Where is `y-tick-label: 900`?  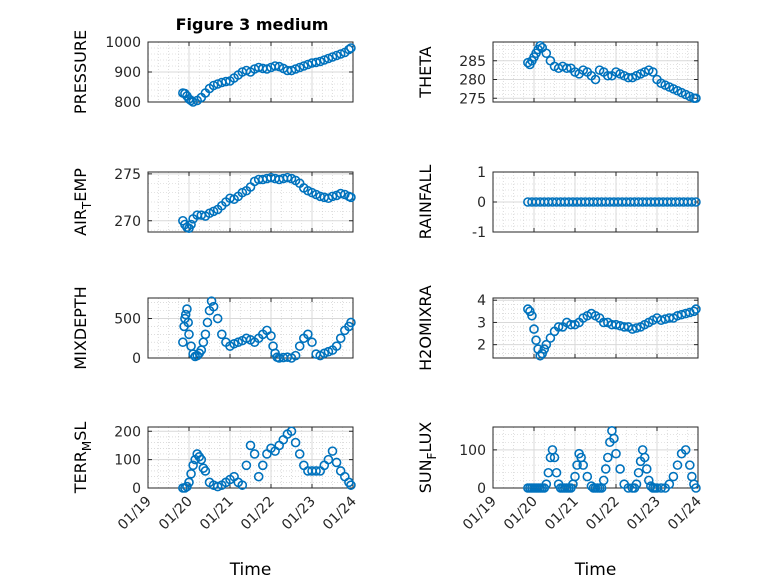
y-tick-label: 900 is located at coordinates (127, 73).